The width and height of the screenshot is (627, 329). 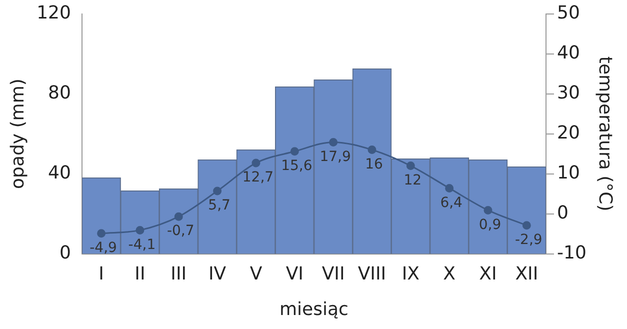 I want to click on y-axis-title: opady (mm), so click(x=17, y=133).